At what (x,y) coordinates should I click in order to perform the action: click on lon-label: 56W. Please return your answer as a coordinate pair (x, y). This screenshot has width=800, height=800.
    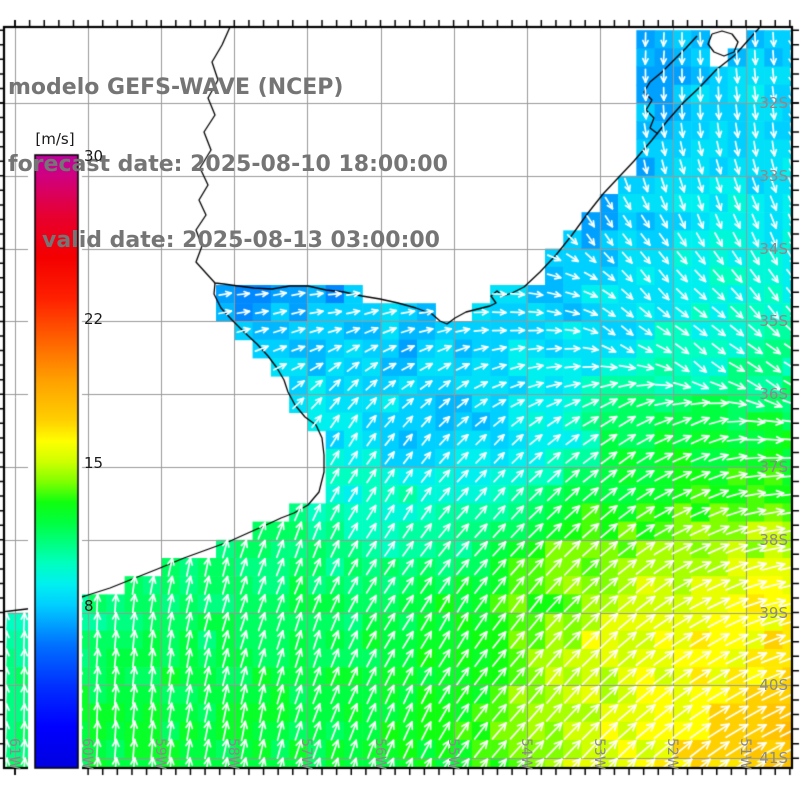
    Looking at the image, I should click on (379, 754).